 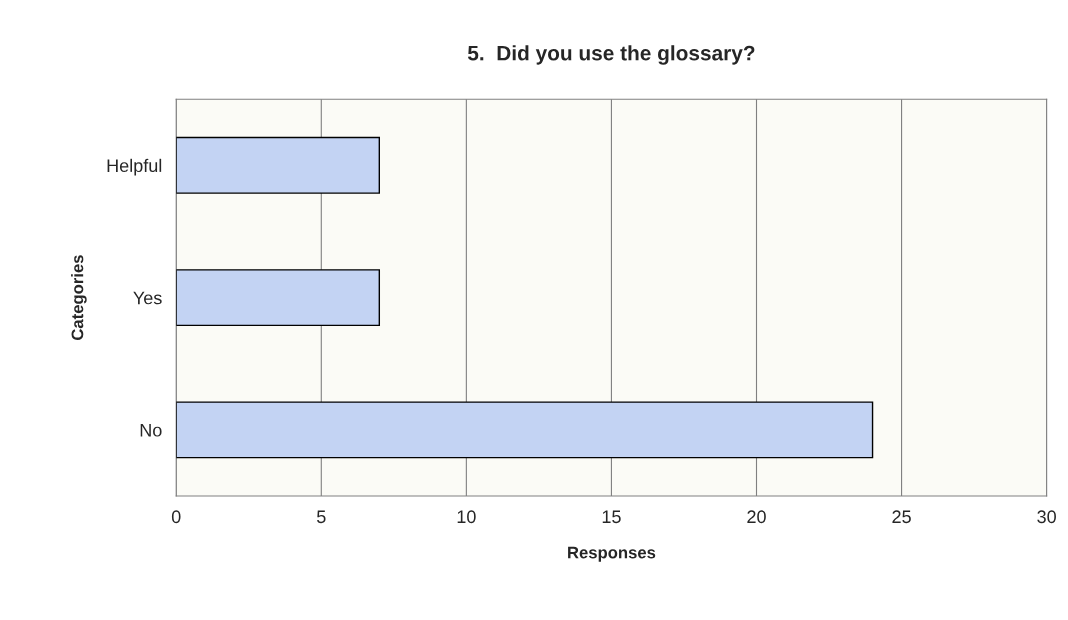 I want to click on x-tick-label: 5, so click(x=321, y=517).